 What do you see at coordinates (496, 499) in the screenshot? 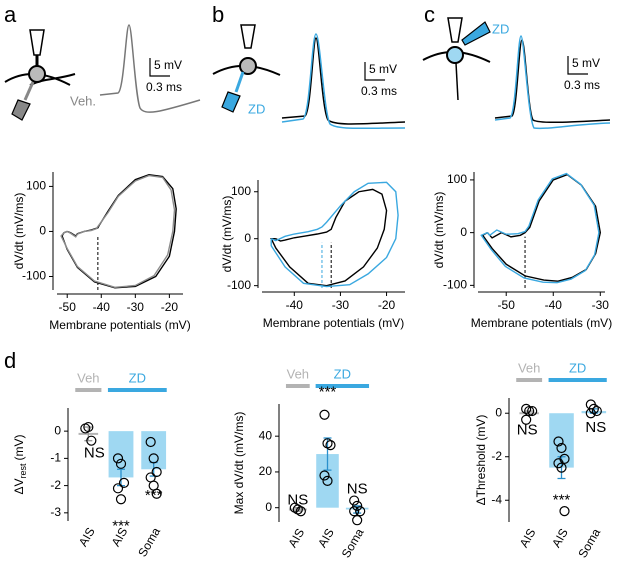
I see `y-tick-label: -4` at bounding box center [496, 499].